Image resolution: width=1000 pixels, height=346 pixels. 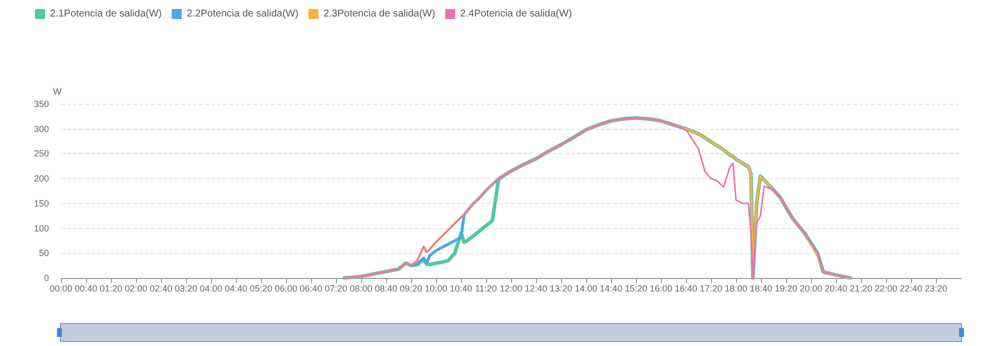 I want to click on x-tick-label: 06:40, so click(x=311, y=289).